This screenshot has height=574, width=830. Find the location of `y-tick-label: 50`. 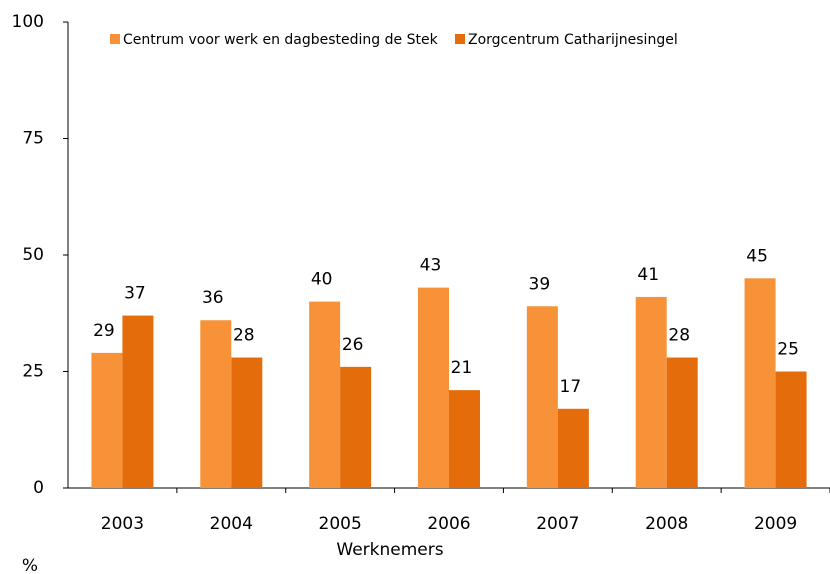

y-tick-label: 50 is located at coordinates (33, 255).